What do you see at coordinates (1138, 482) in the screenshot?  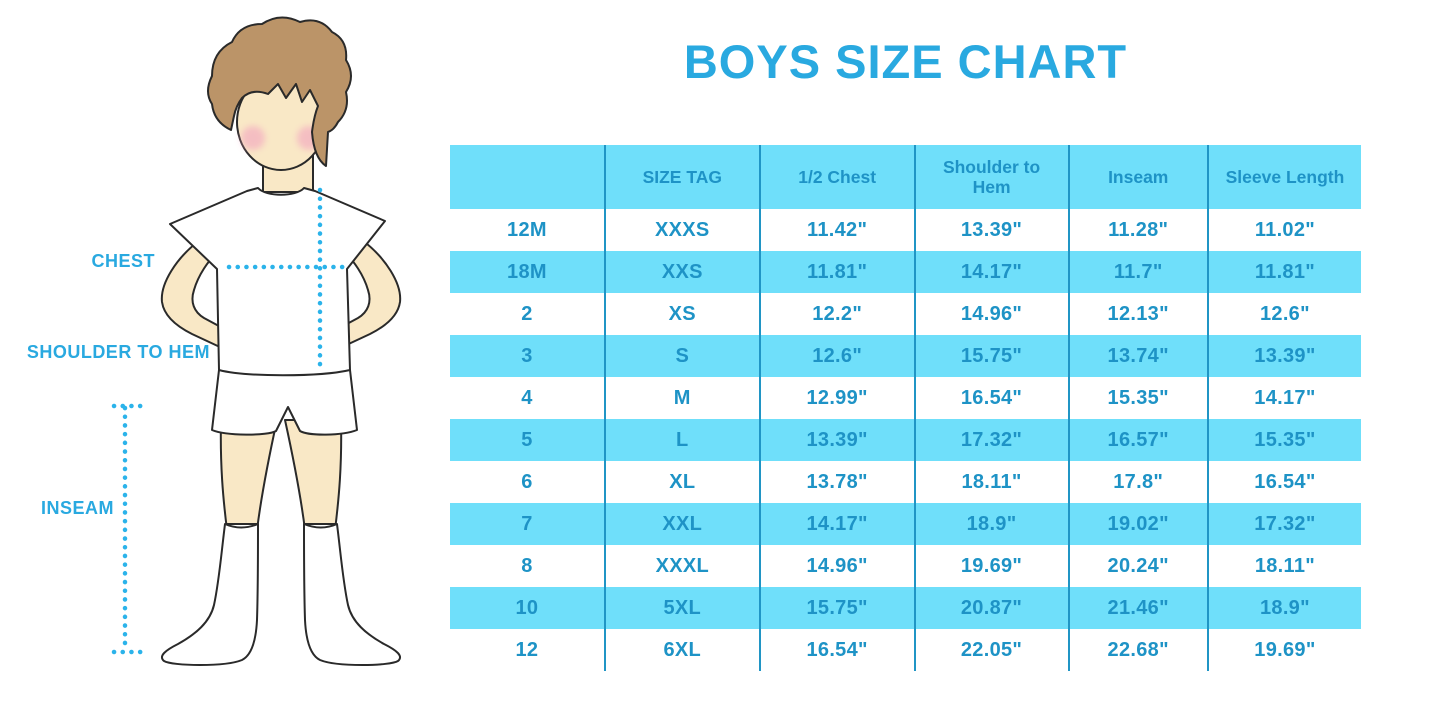 I see `value-cell: 17.8"` at bounding box center [1138, 482].